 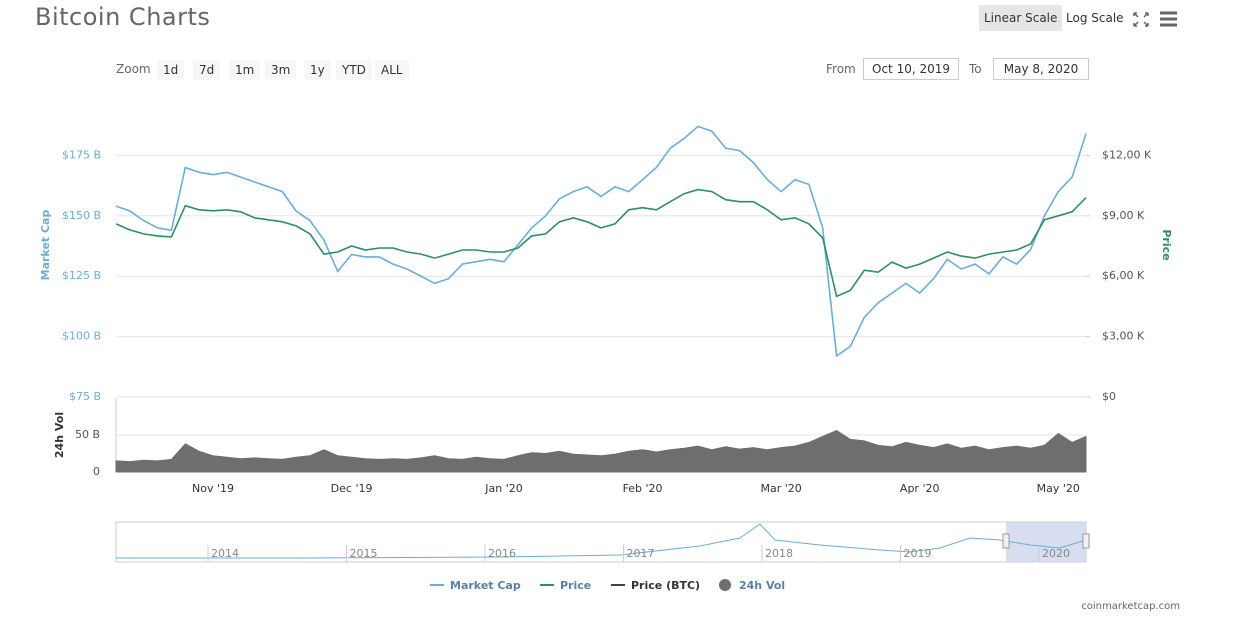 I want to click on navigator-label: 2014, so click(x=225, y=553).